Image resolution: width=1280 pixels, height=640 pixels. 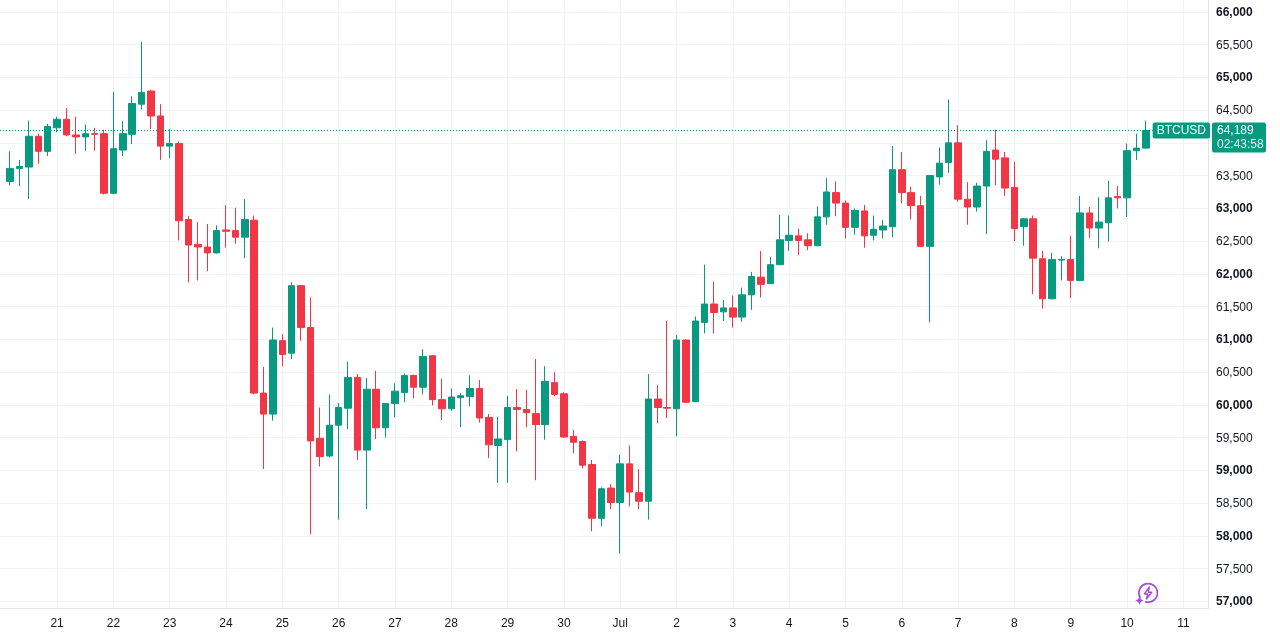 I want to click on x-tick-label: 3, so click(x=733, y=623).